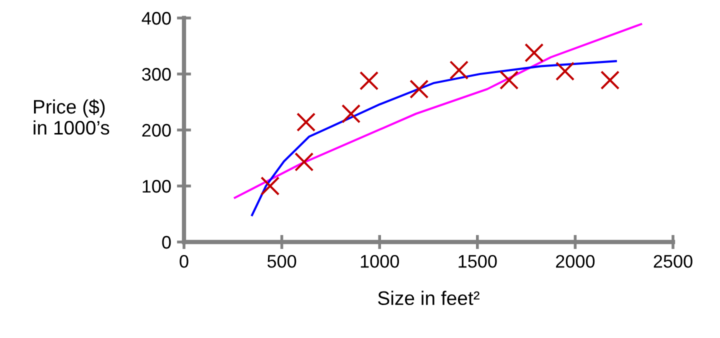 The image size is (720, 338). What do you see at coordinates (429, 298) in the screenshot?
I see `x-axis-title: Size in feet²` at bounding box center [429, 298].